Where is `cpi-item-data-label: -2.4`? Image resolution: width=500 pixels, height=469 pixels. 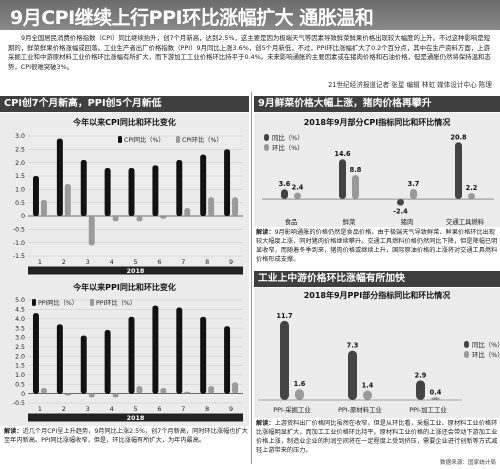
cpi-item-data-label: -2.4 is located at coordinates (400, 212).